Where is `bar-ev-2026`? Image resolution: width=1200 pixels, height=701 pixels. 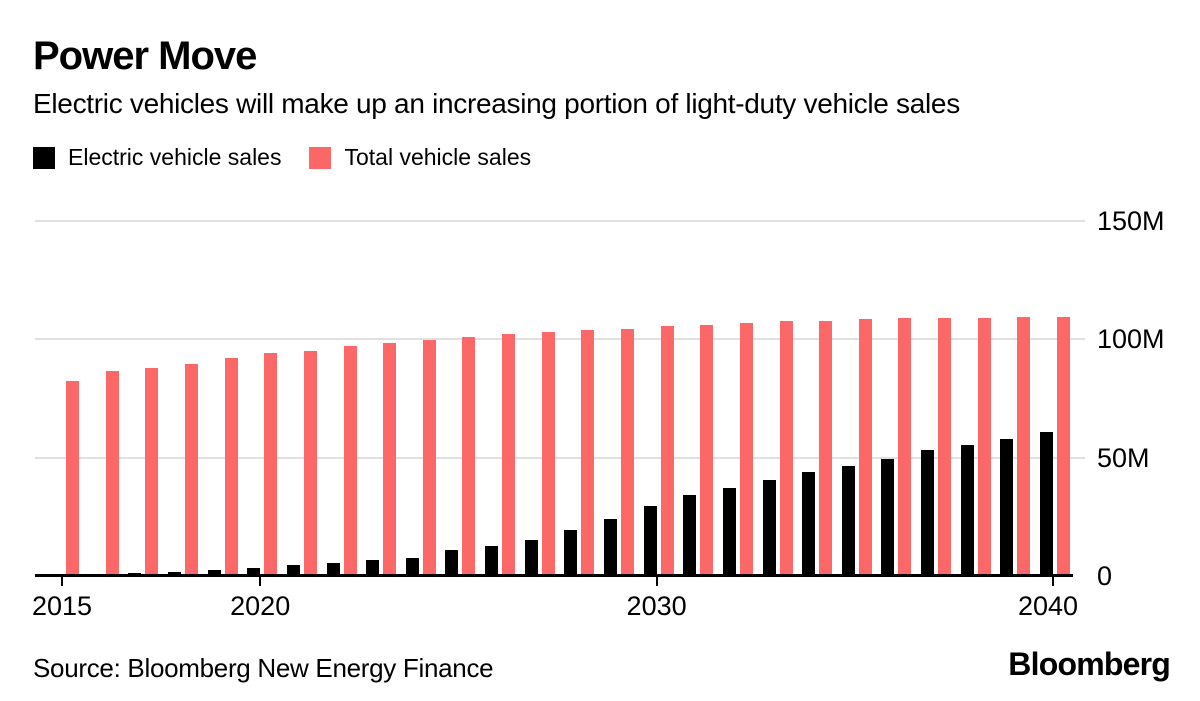 bar-ev-2026 is located at coordinates (491, 561).